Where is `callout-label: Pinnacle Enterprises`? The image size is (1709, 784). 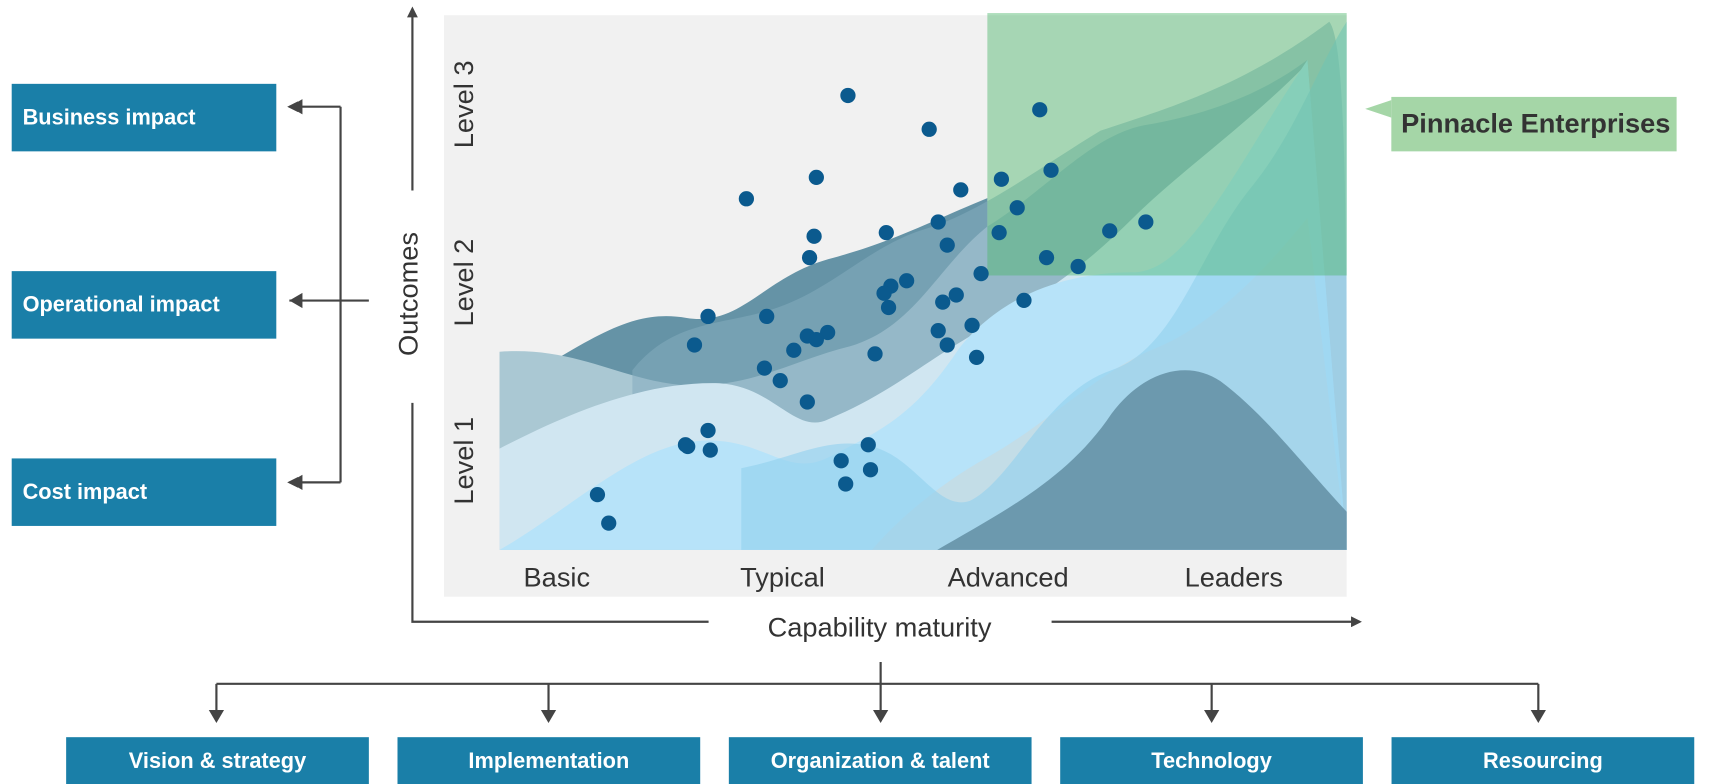 callout-label: Pinnacle Enterprises is located at coordinates (1535, 122).